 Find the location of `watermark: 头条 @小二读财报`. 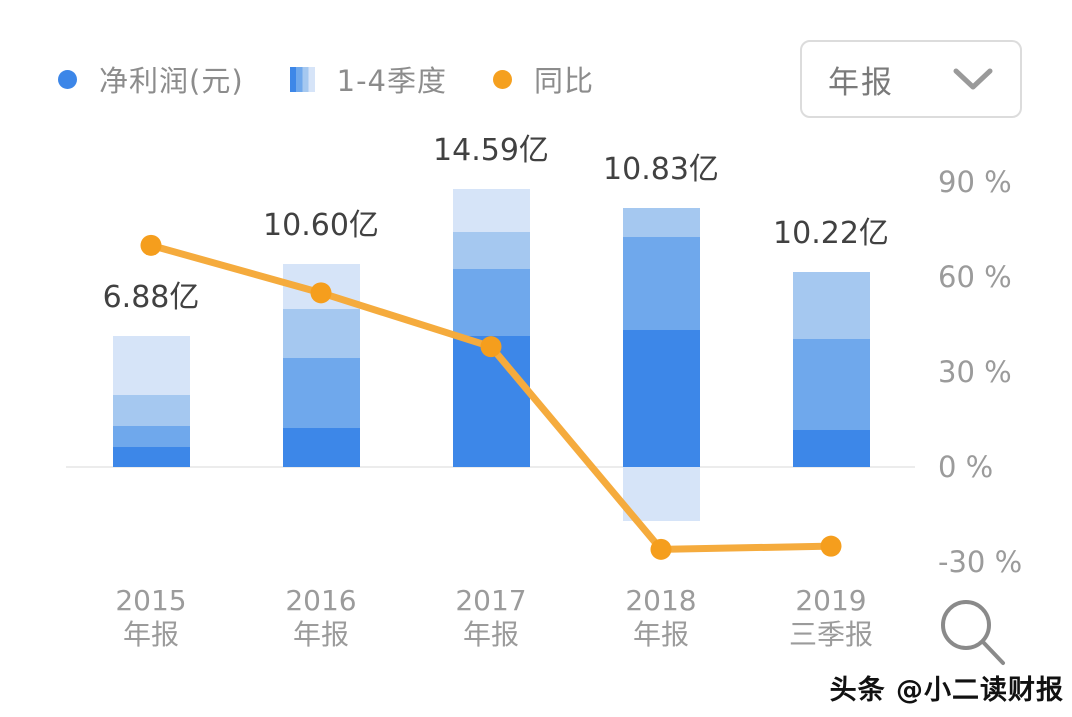

watermark: 头条 @小二读财报 is located at coordinates (946, 690).